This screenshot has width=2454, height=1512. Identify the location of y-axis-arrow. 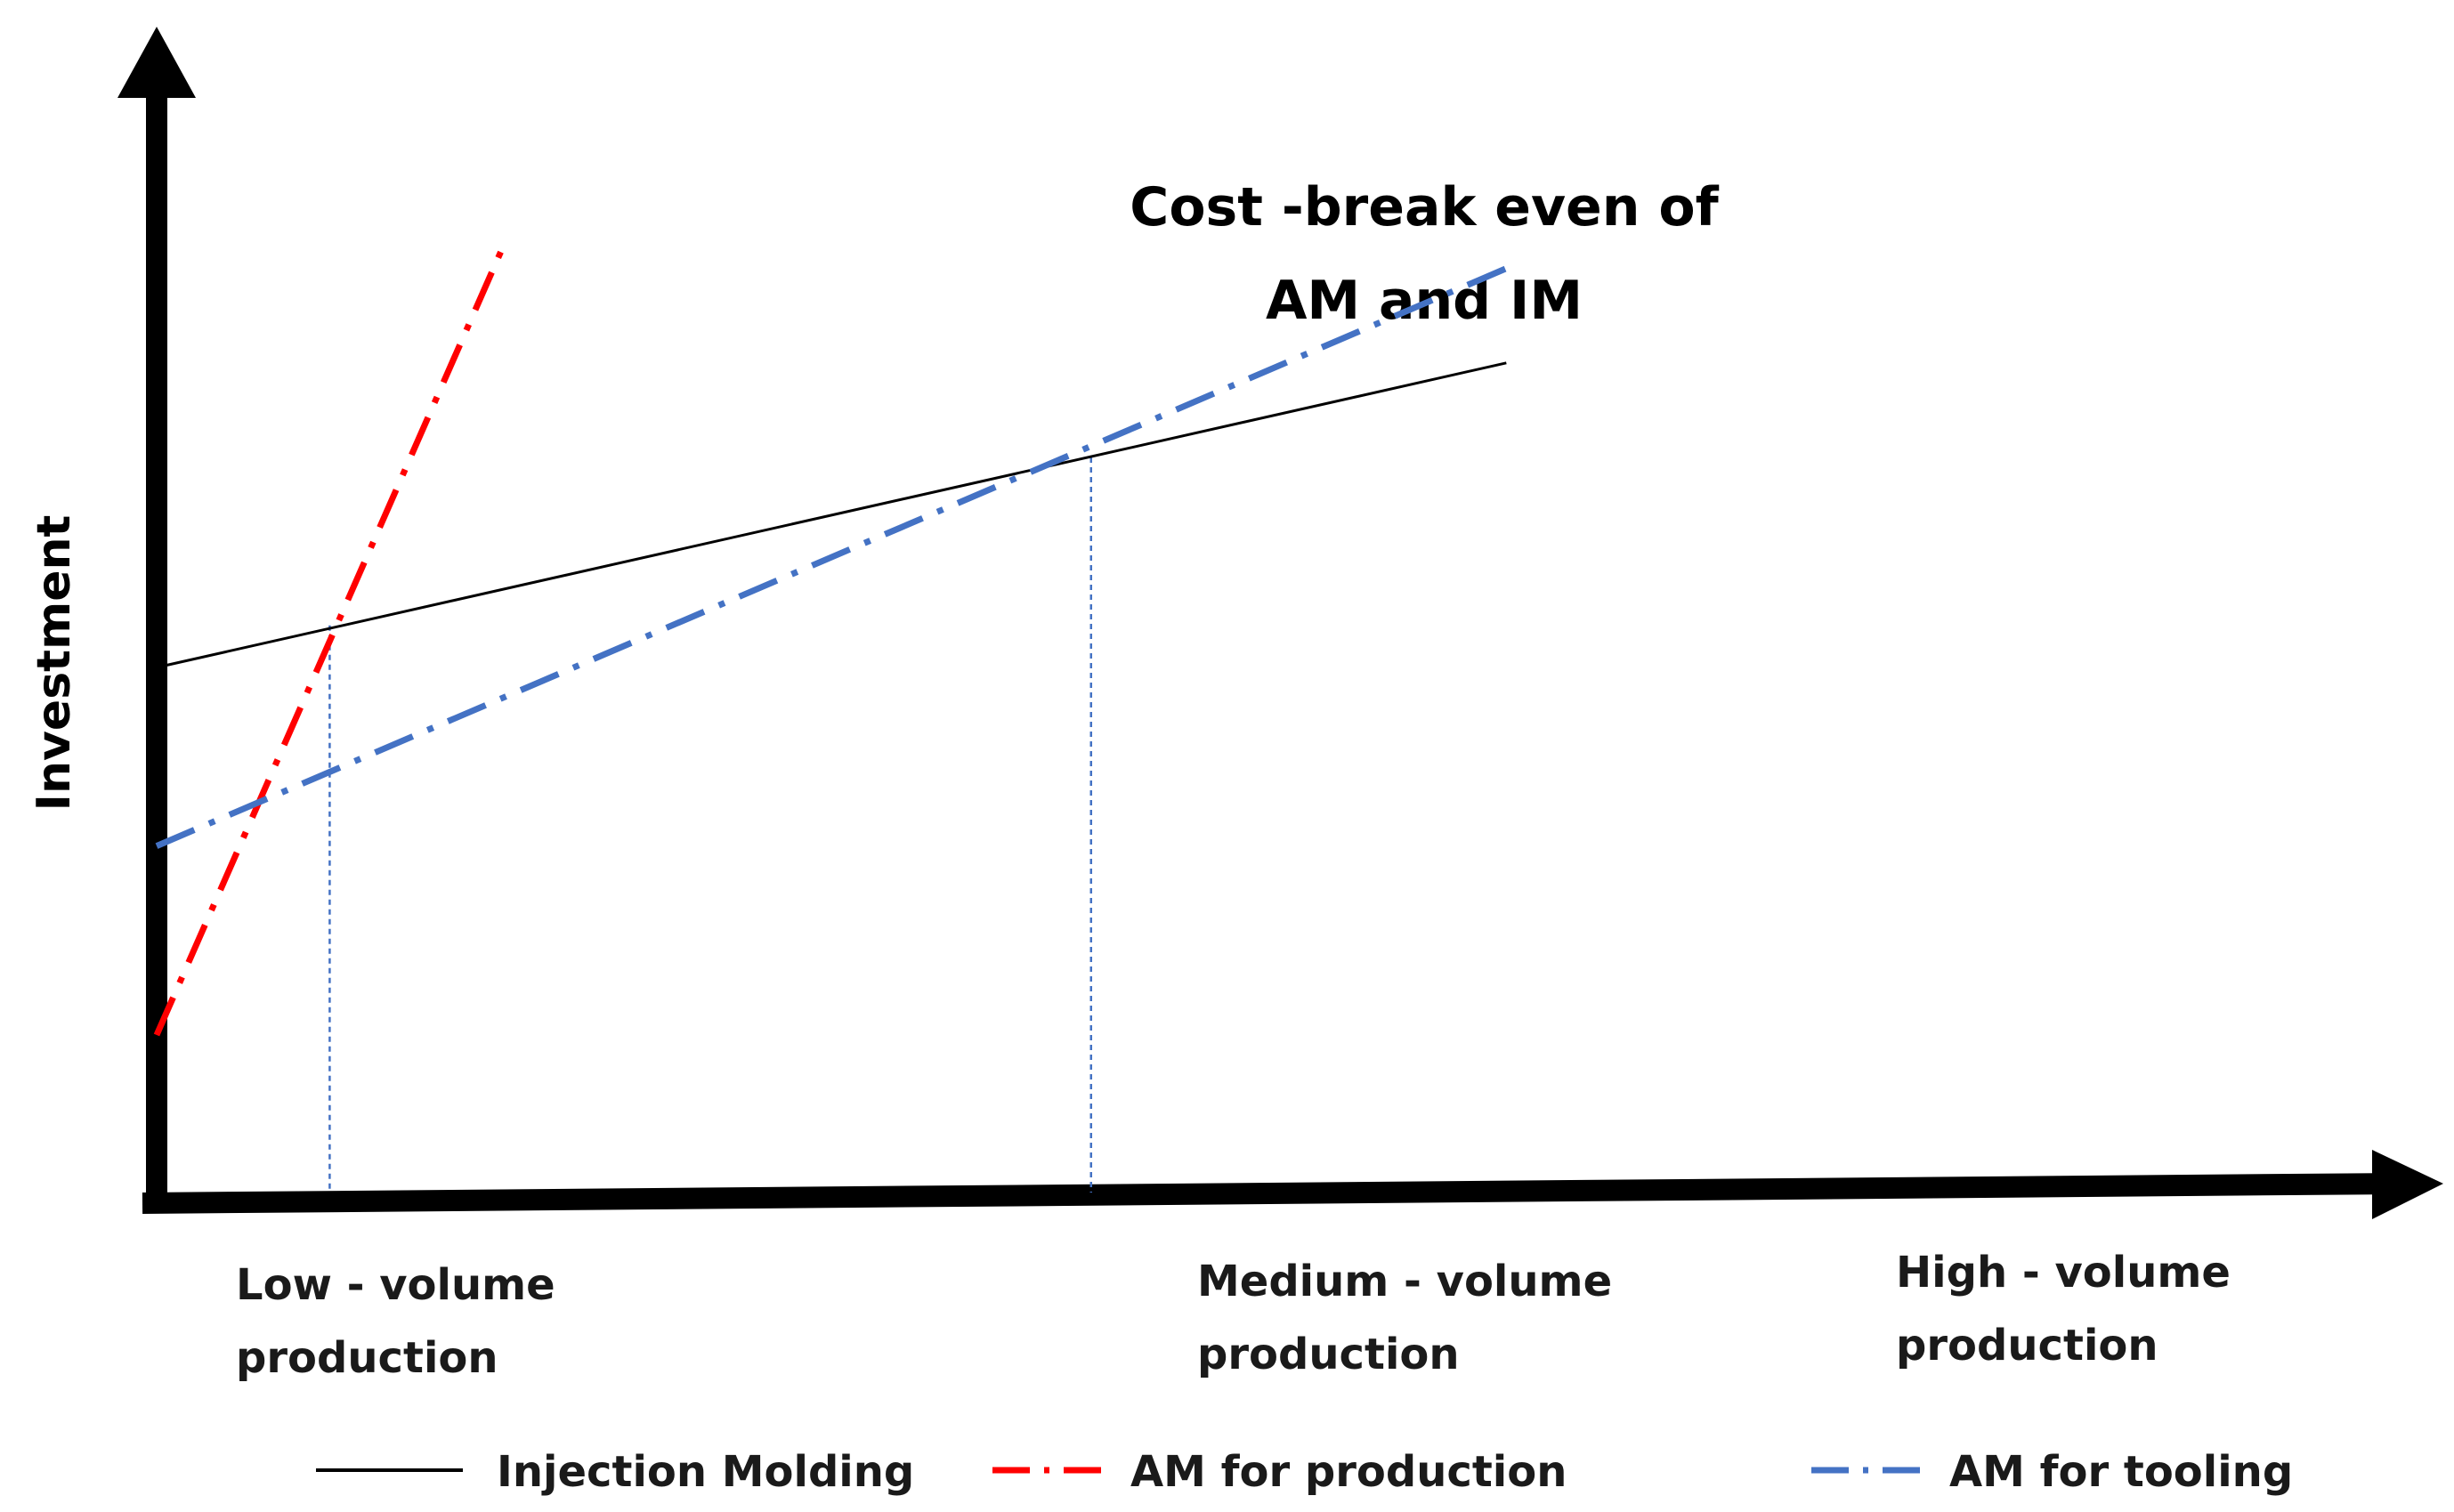
(156, 62).